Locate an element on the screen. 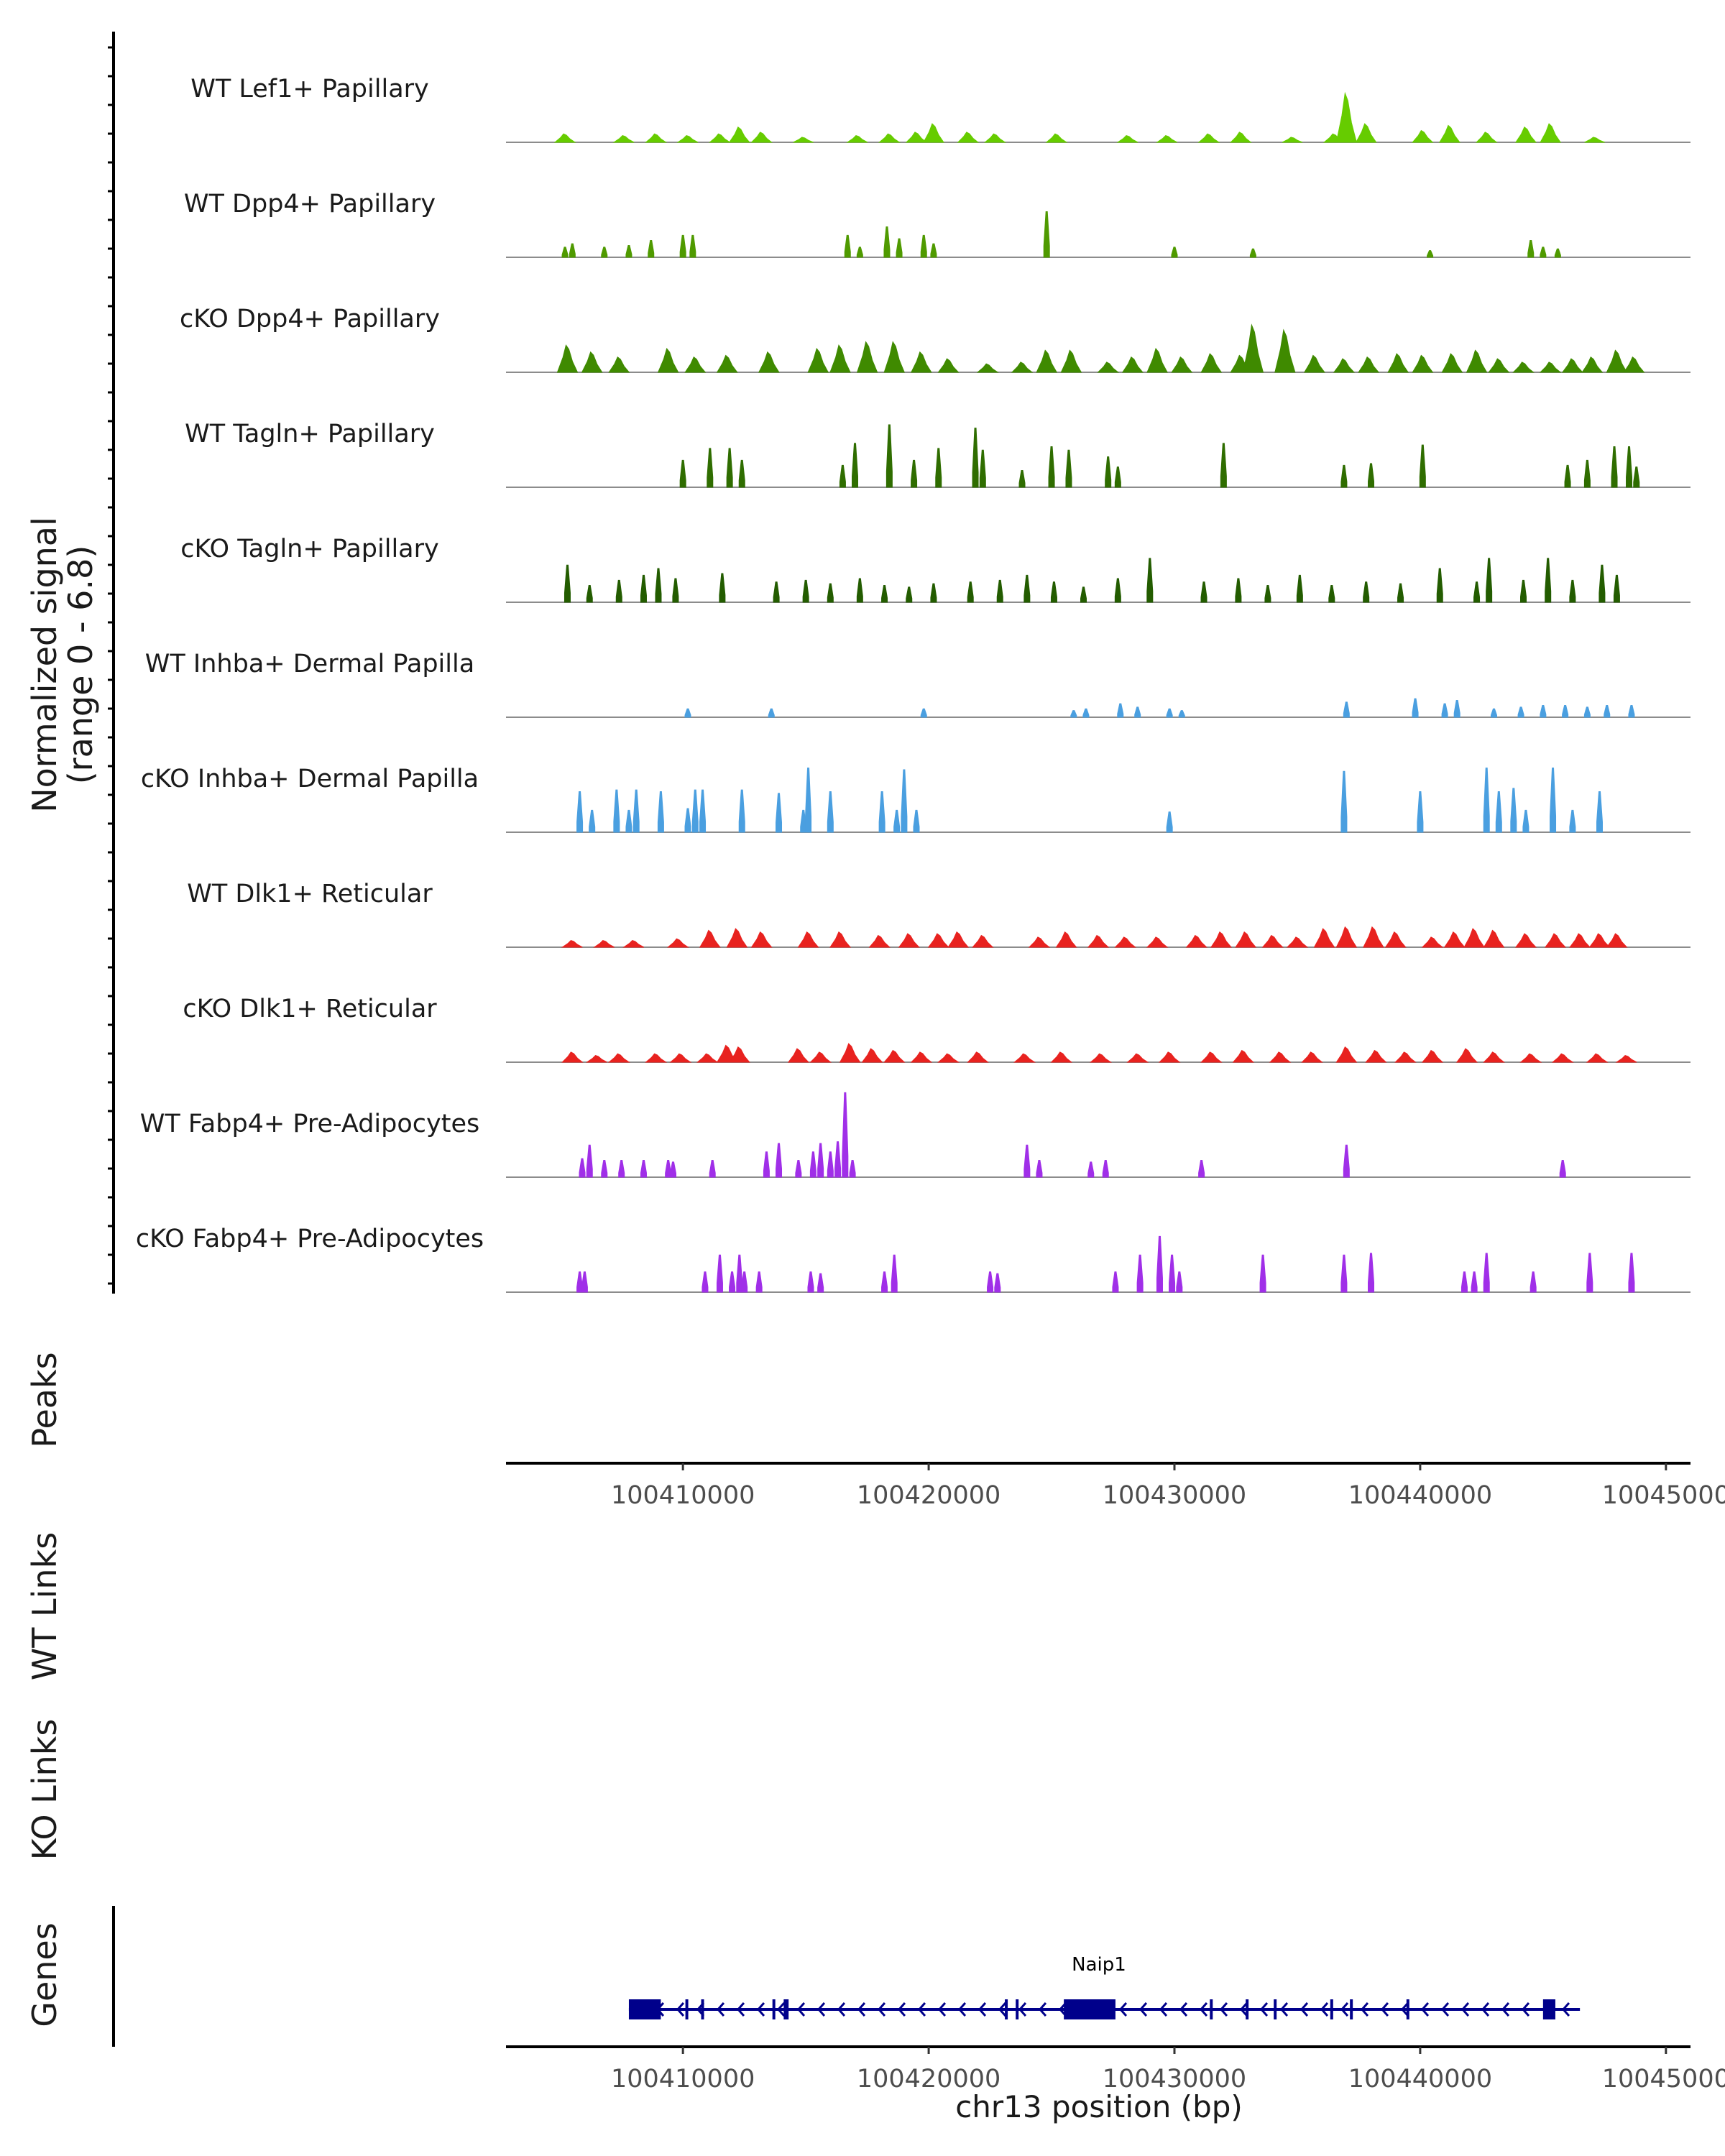  gene-track is located at coordinates (1104, 2009).